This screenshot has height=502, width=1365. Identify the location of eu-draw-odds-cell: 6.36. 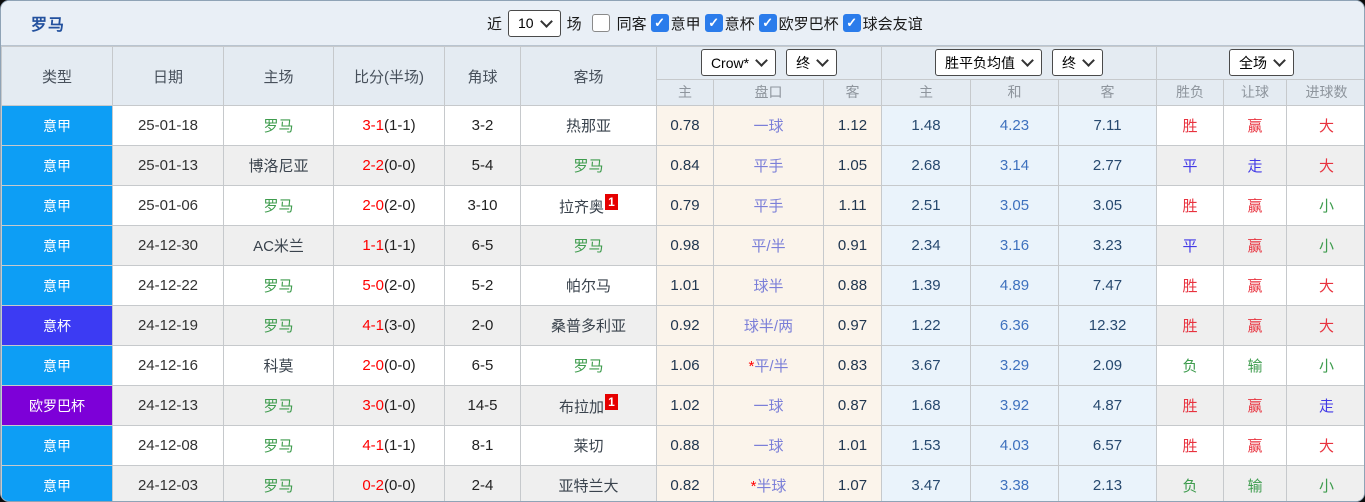
(1015, 325).